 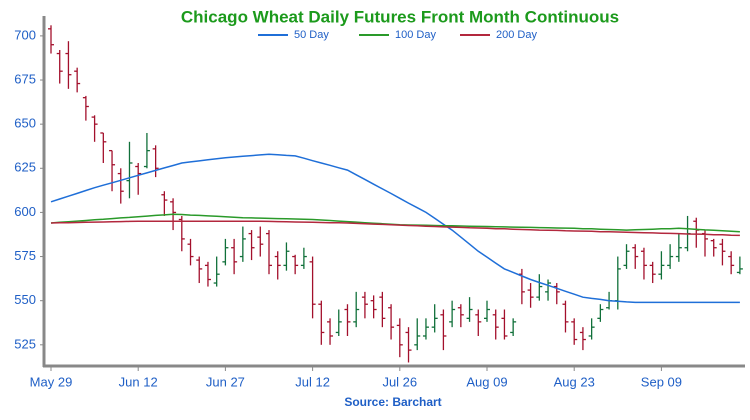 I want to click on legend-label: 100 Day, so click(x=415, y=35).